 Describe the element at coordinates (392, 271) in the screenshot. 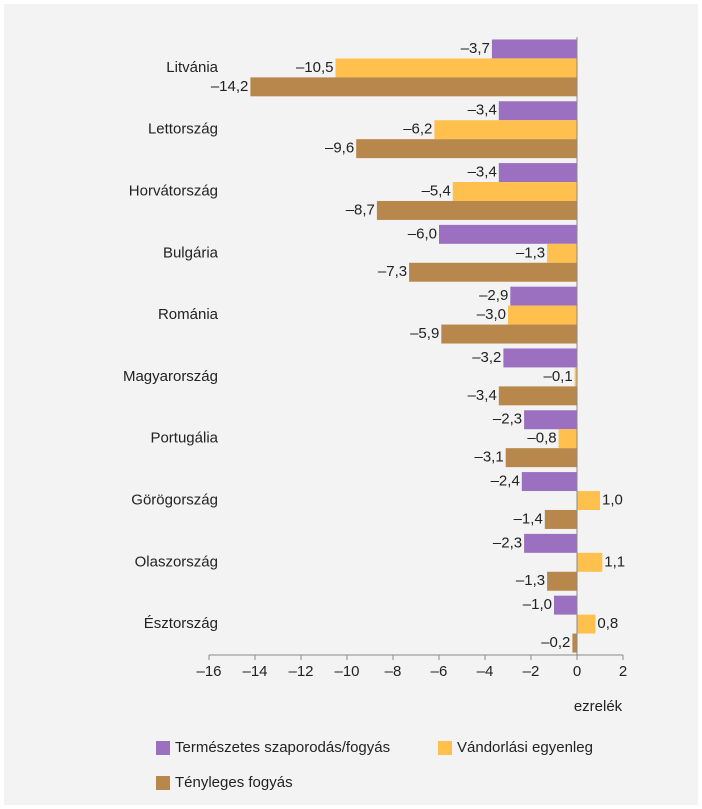

I see `data-label: –7,3` at that location.